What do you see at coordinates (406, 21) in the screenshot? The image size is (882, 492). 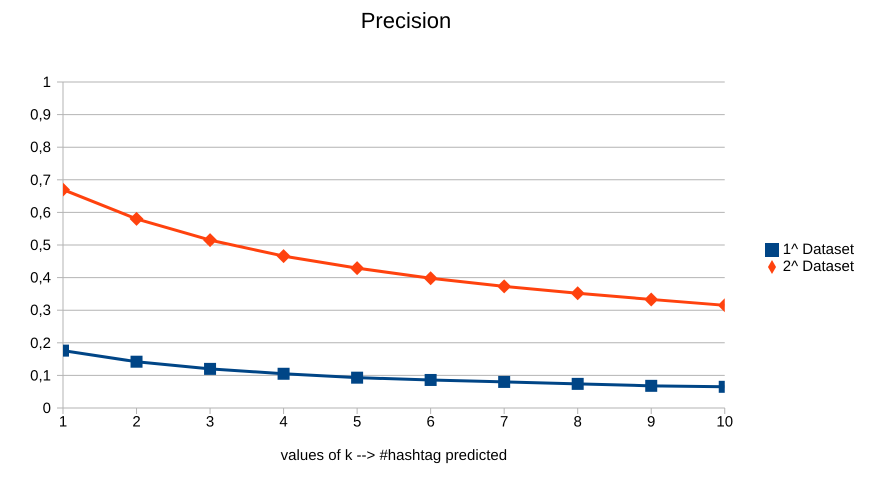 I see `chart-title: Precision` at bounding box center [406, 21].